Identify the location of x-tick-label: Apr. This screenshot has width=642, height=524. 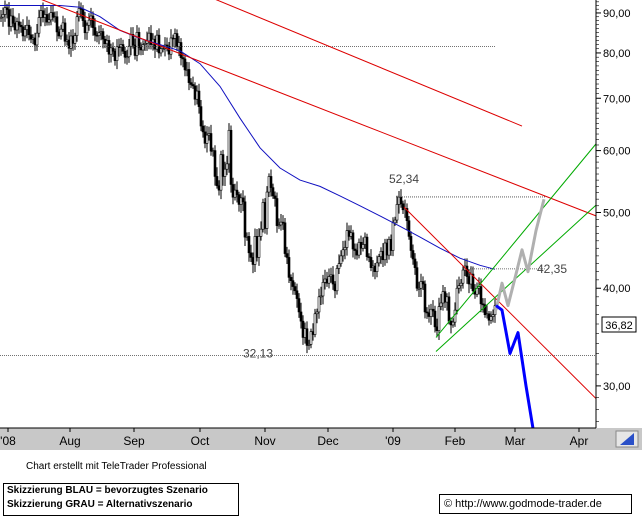
(579, 441).